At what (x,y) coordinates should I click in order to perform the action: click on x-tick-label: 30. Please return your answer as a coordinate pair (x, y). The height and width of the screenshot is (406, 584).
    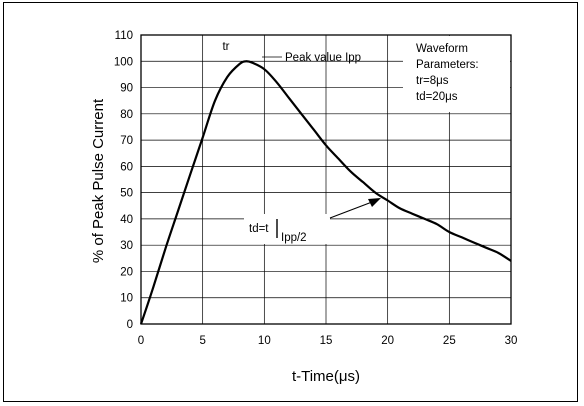
    Looking at the image, I should click on (511, 341).